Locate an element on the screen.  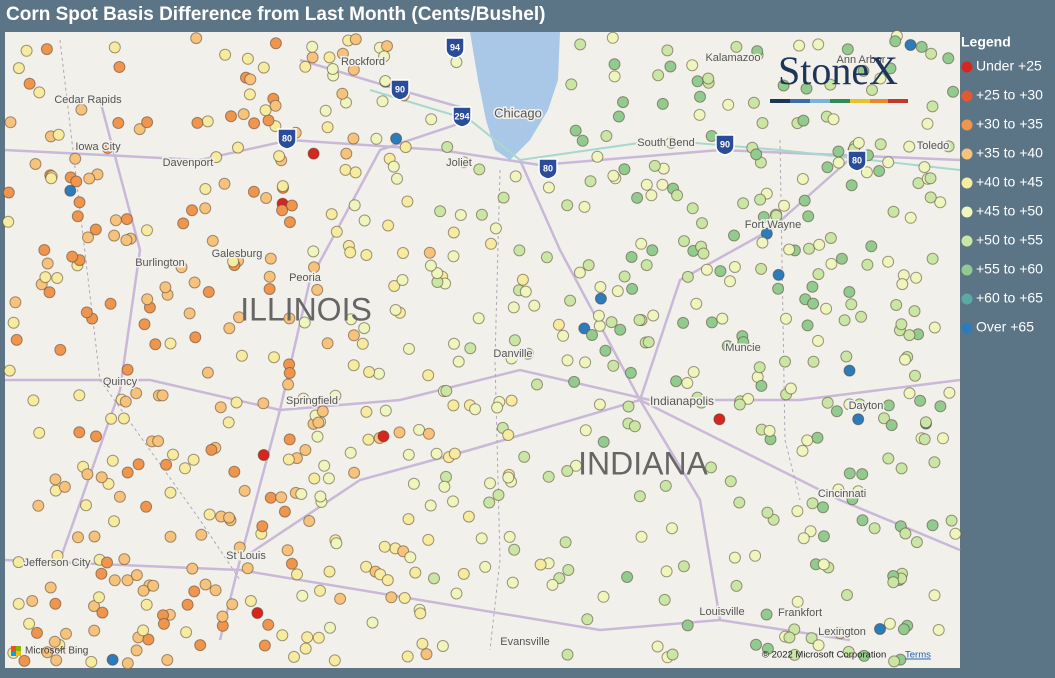
place-label: Muncie is located at coordinates (742, 348).